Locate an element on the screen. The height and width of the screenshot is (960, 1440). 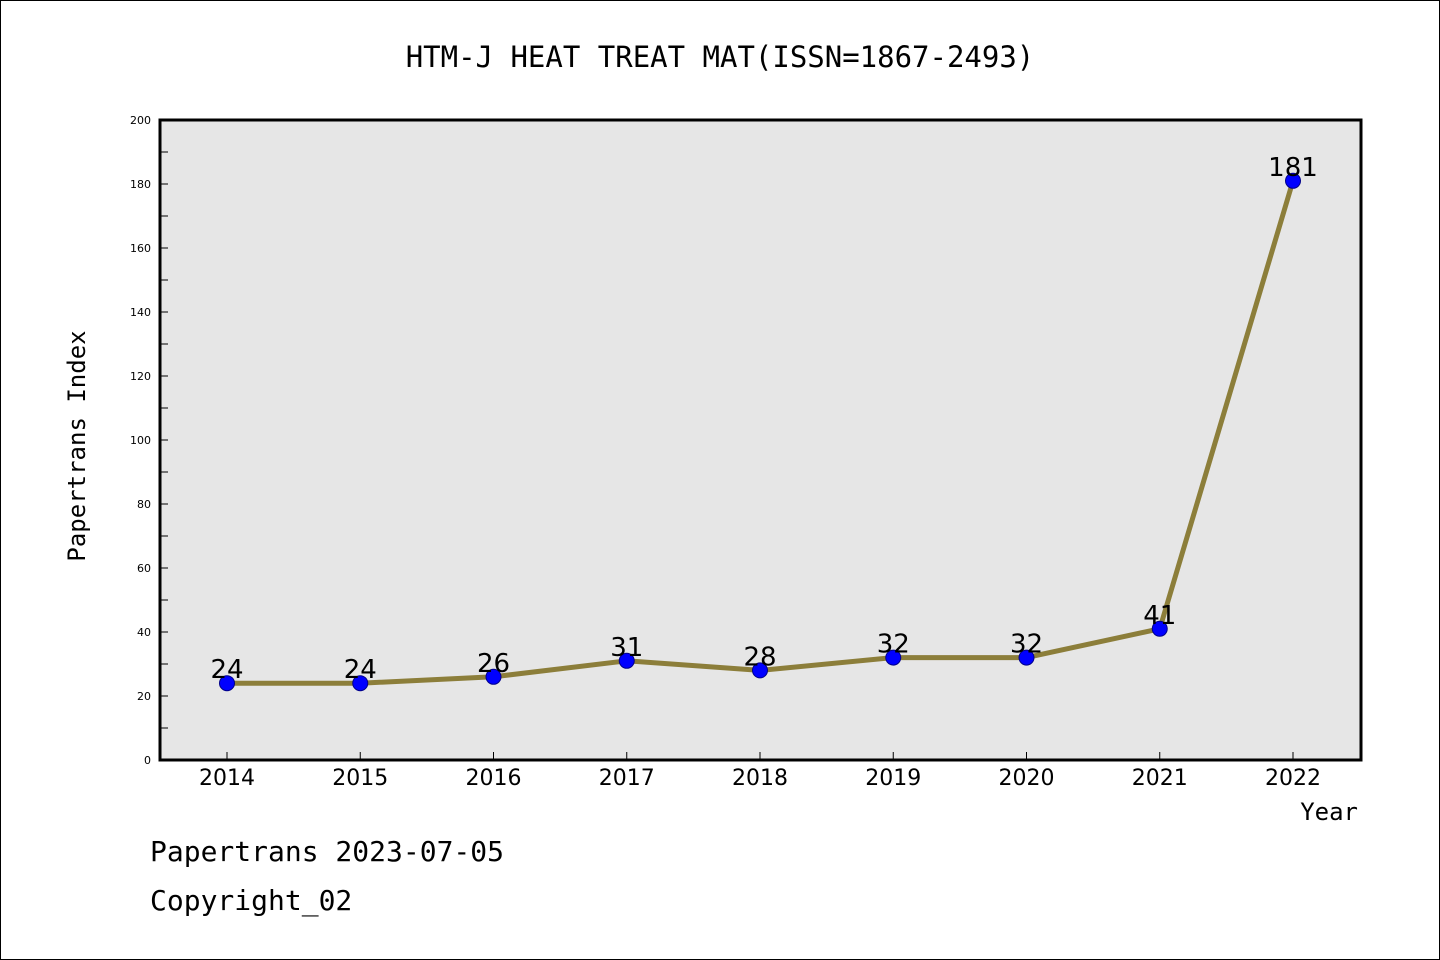
y-tick-label: 20 is located at coordinates (144, 696).